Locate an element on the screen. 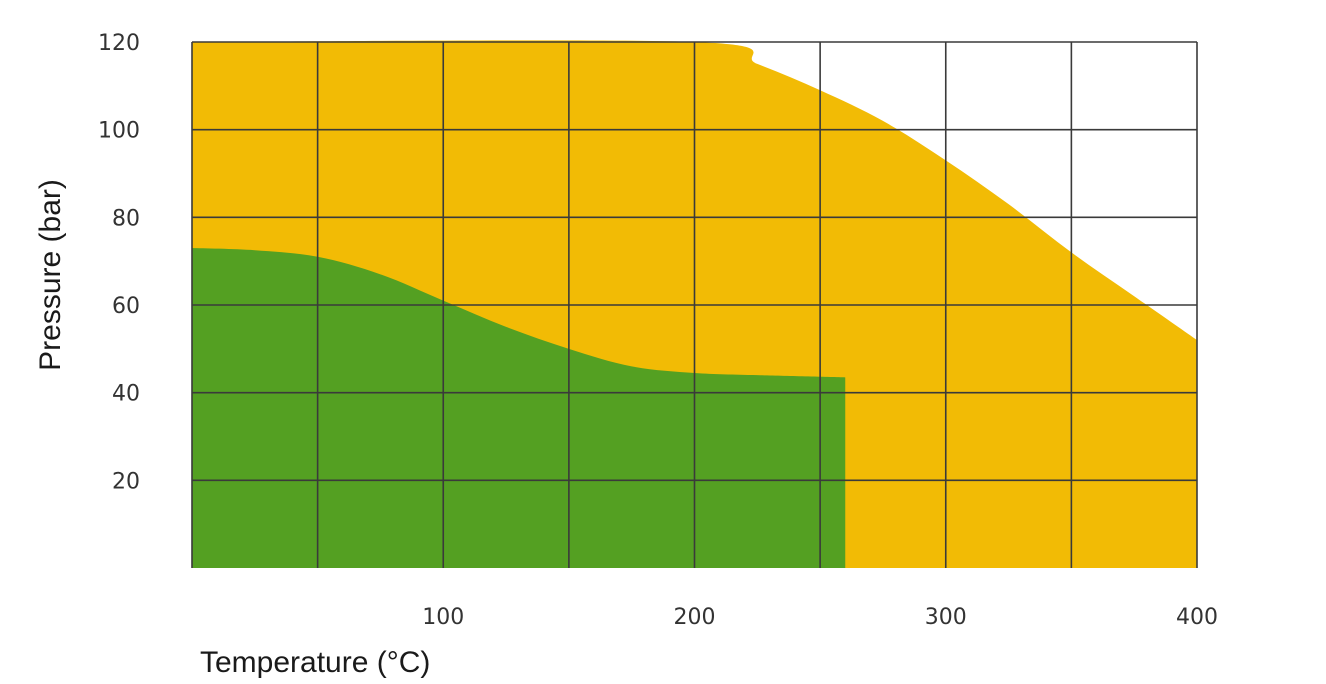  y-axis-tick-labels: 20 40 60 80 100 120 is located at coordinates (119, 262).